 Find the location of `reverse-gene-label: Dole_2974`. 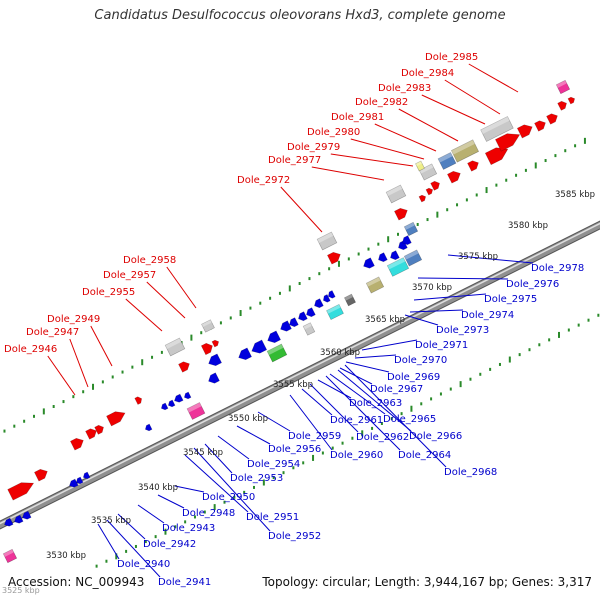

reverse-gene-label: Dole_2974 is located at coordinates (487, 315).